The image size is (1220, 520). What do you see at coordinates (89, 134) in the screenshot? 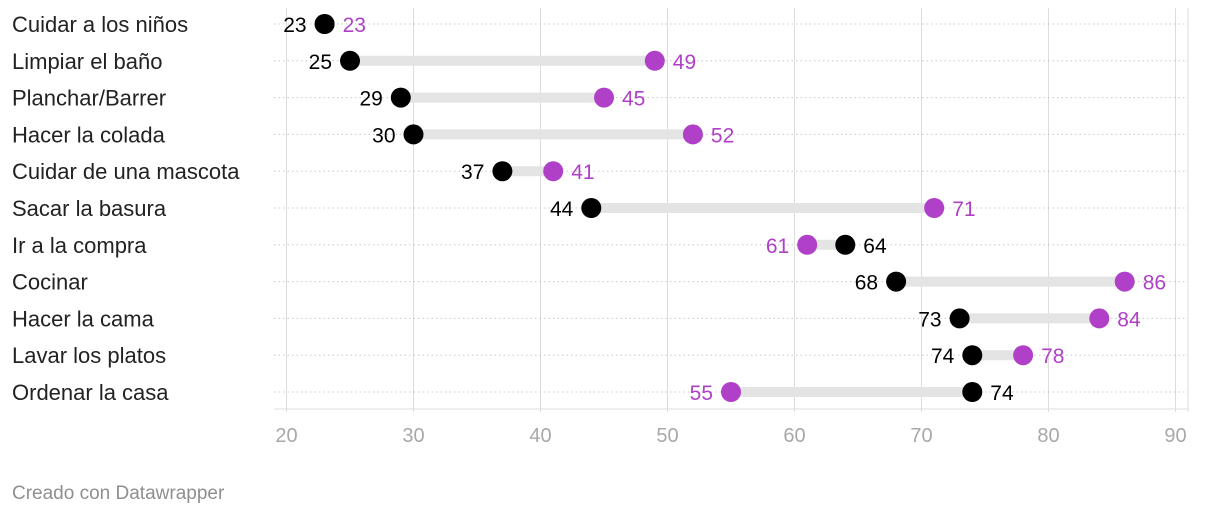
I see `row-label: Hacer la colada` at bounding box center [89, 134].